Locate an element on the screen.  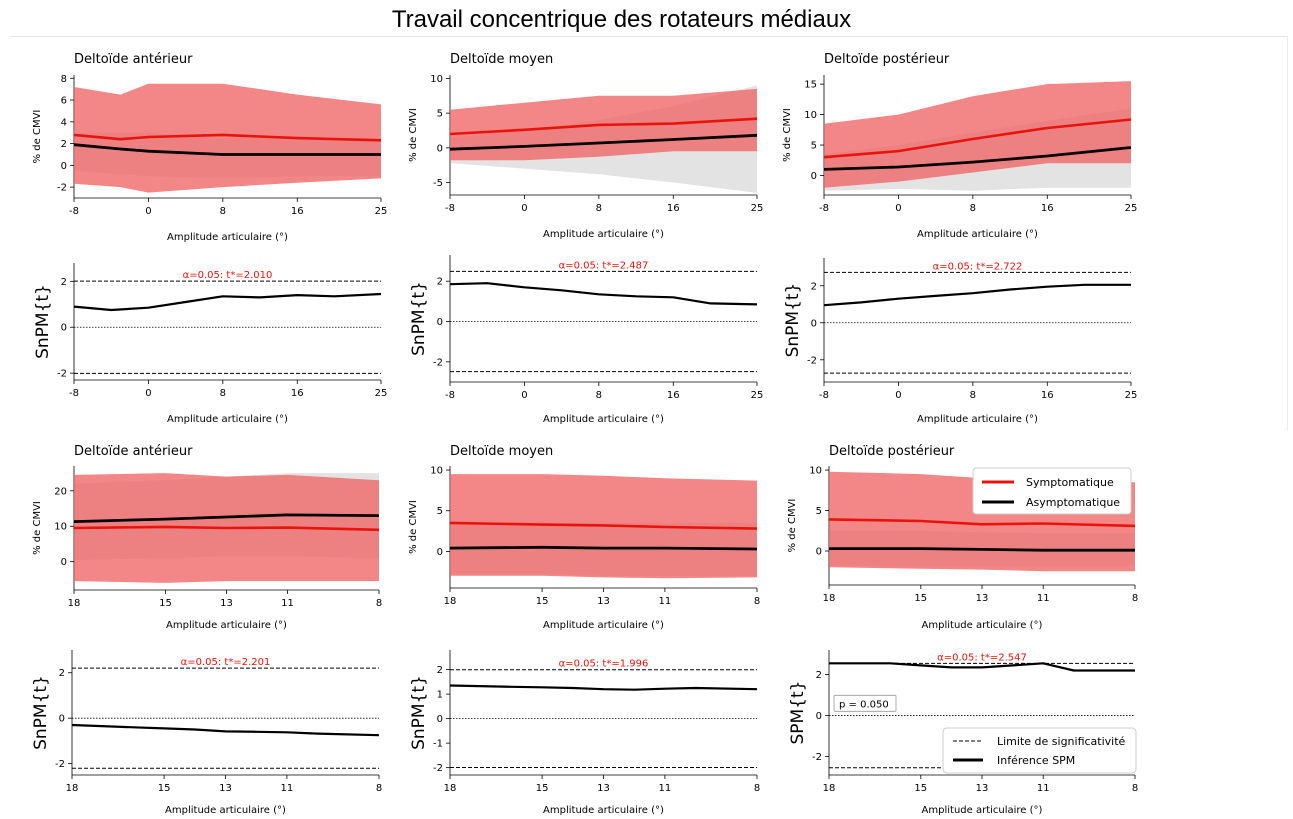
legend-groups: Symptomatique Asymptomatique is located at coordinates (1052, 491).